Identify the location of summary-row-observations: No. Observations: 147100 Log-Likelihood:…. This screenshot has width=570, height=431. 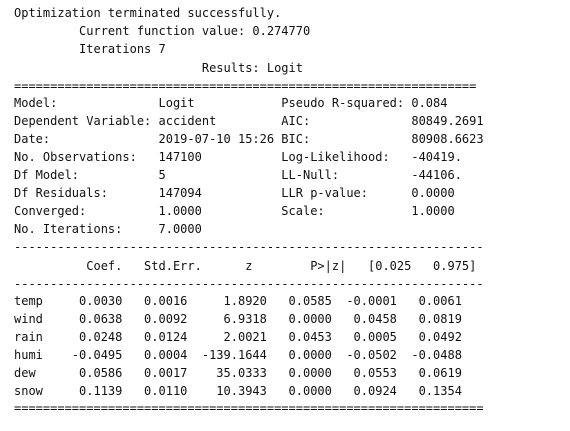
(238, 157).